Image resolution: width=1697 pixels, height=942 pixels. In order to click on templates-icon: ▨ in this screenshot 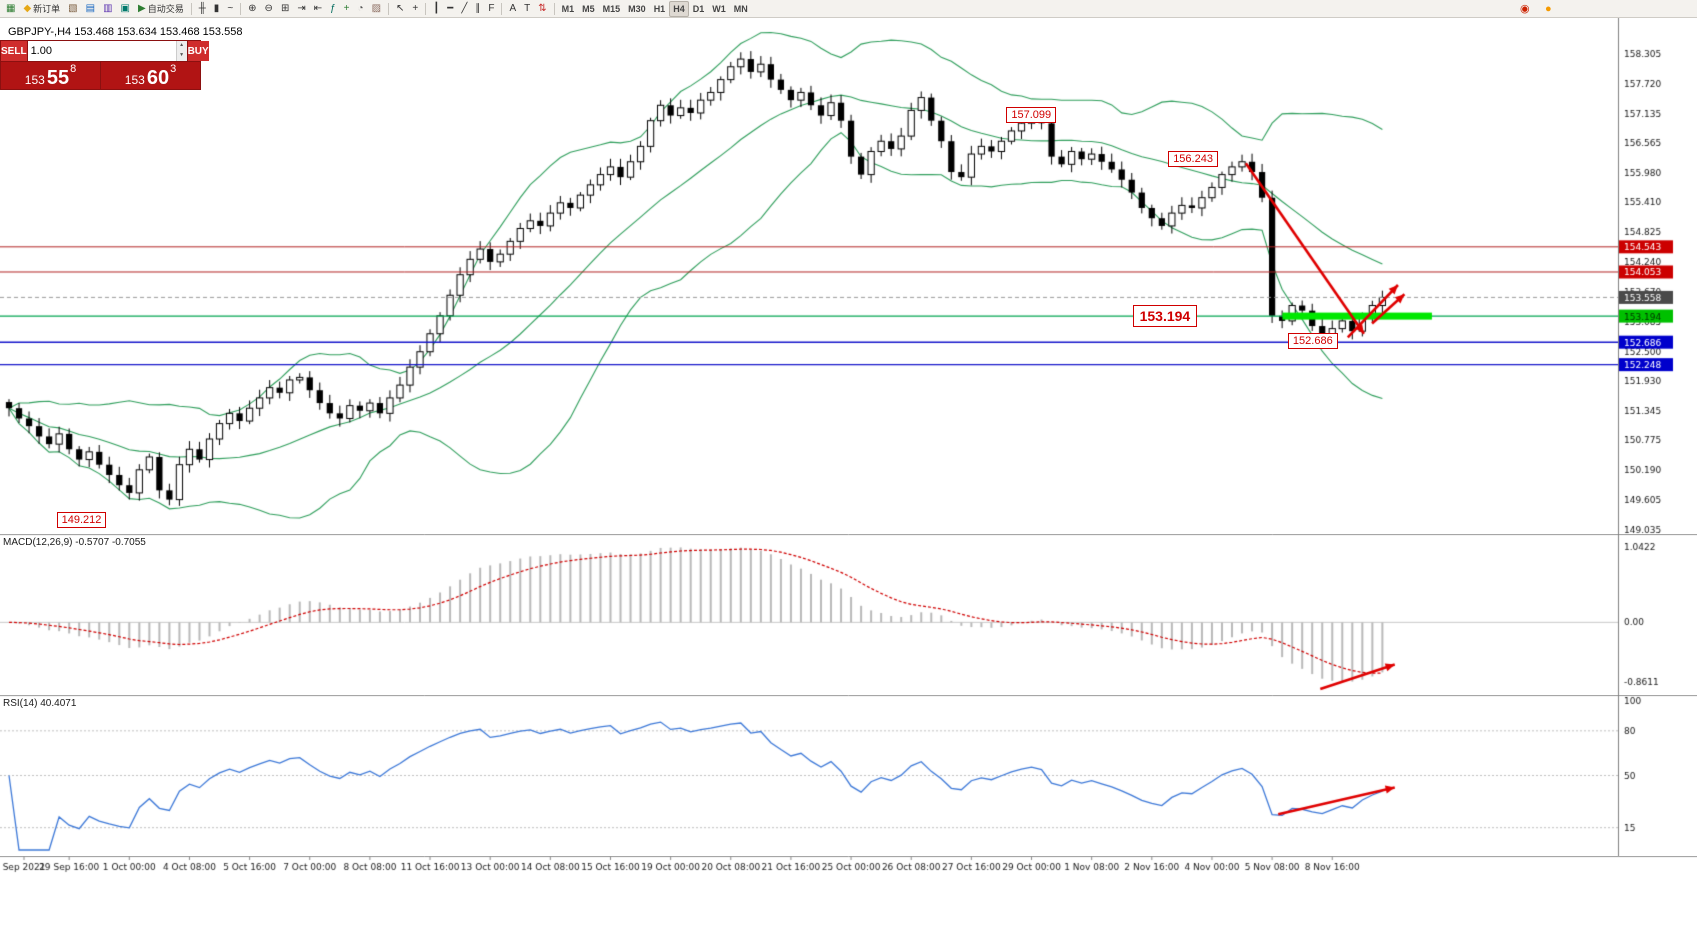, I will do `click(376, 8)`.